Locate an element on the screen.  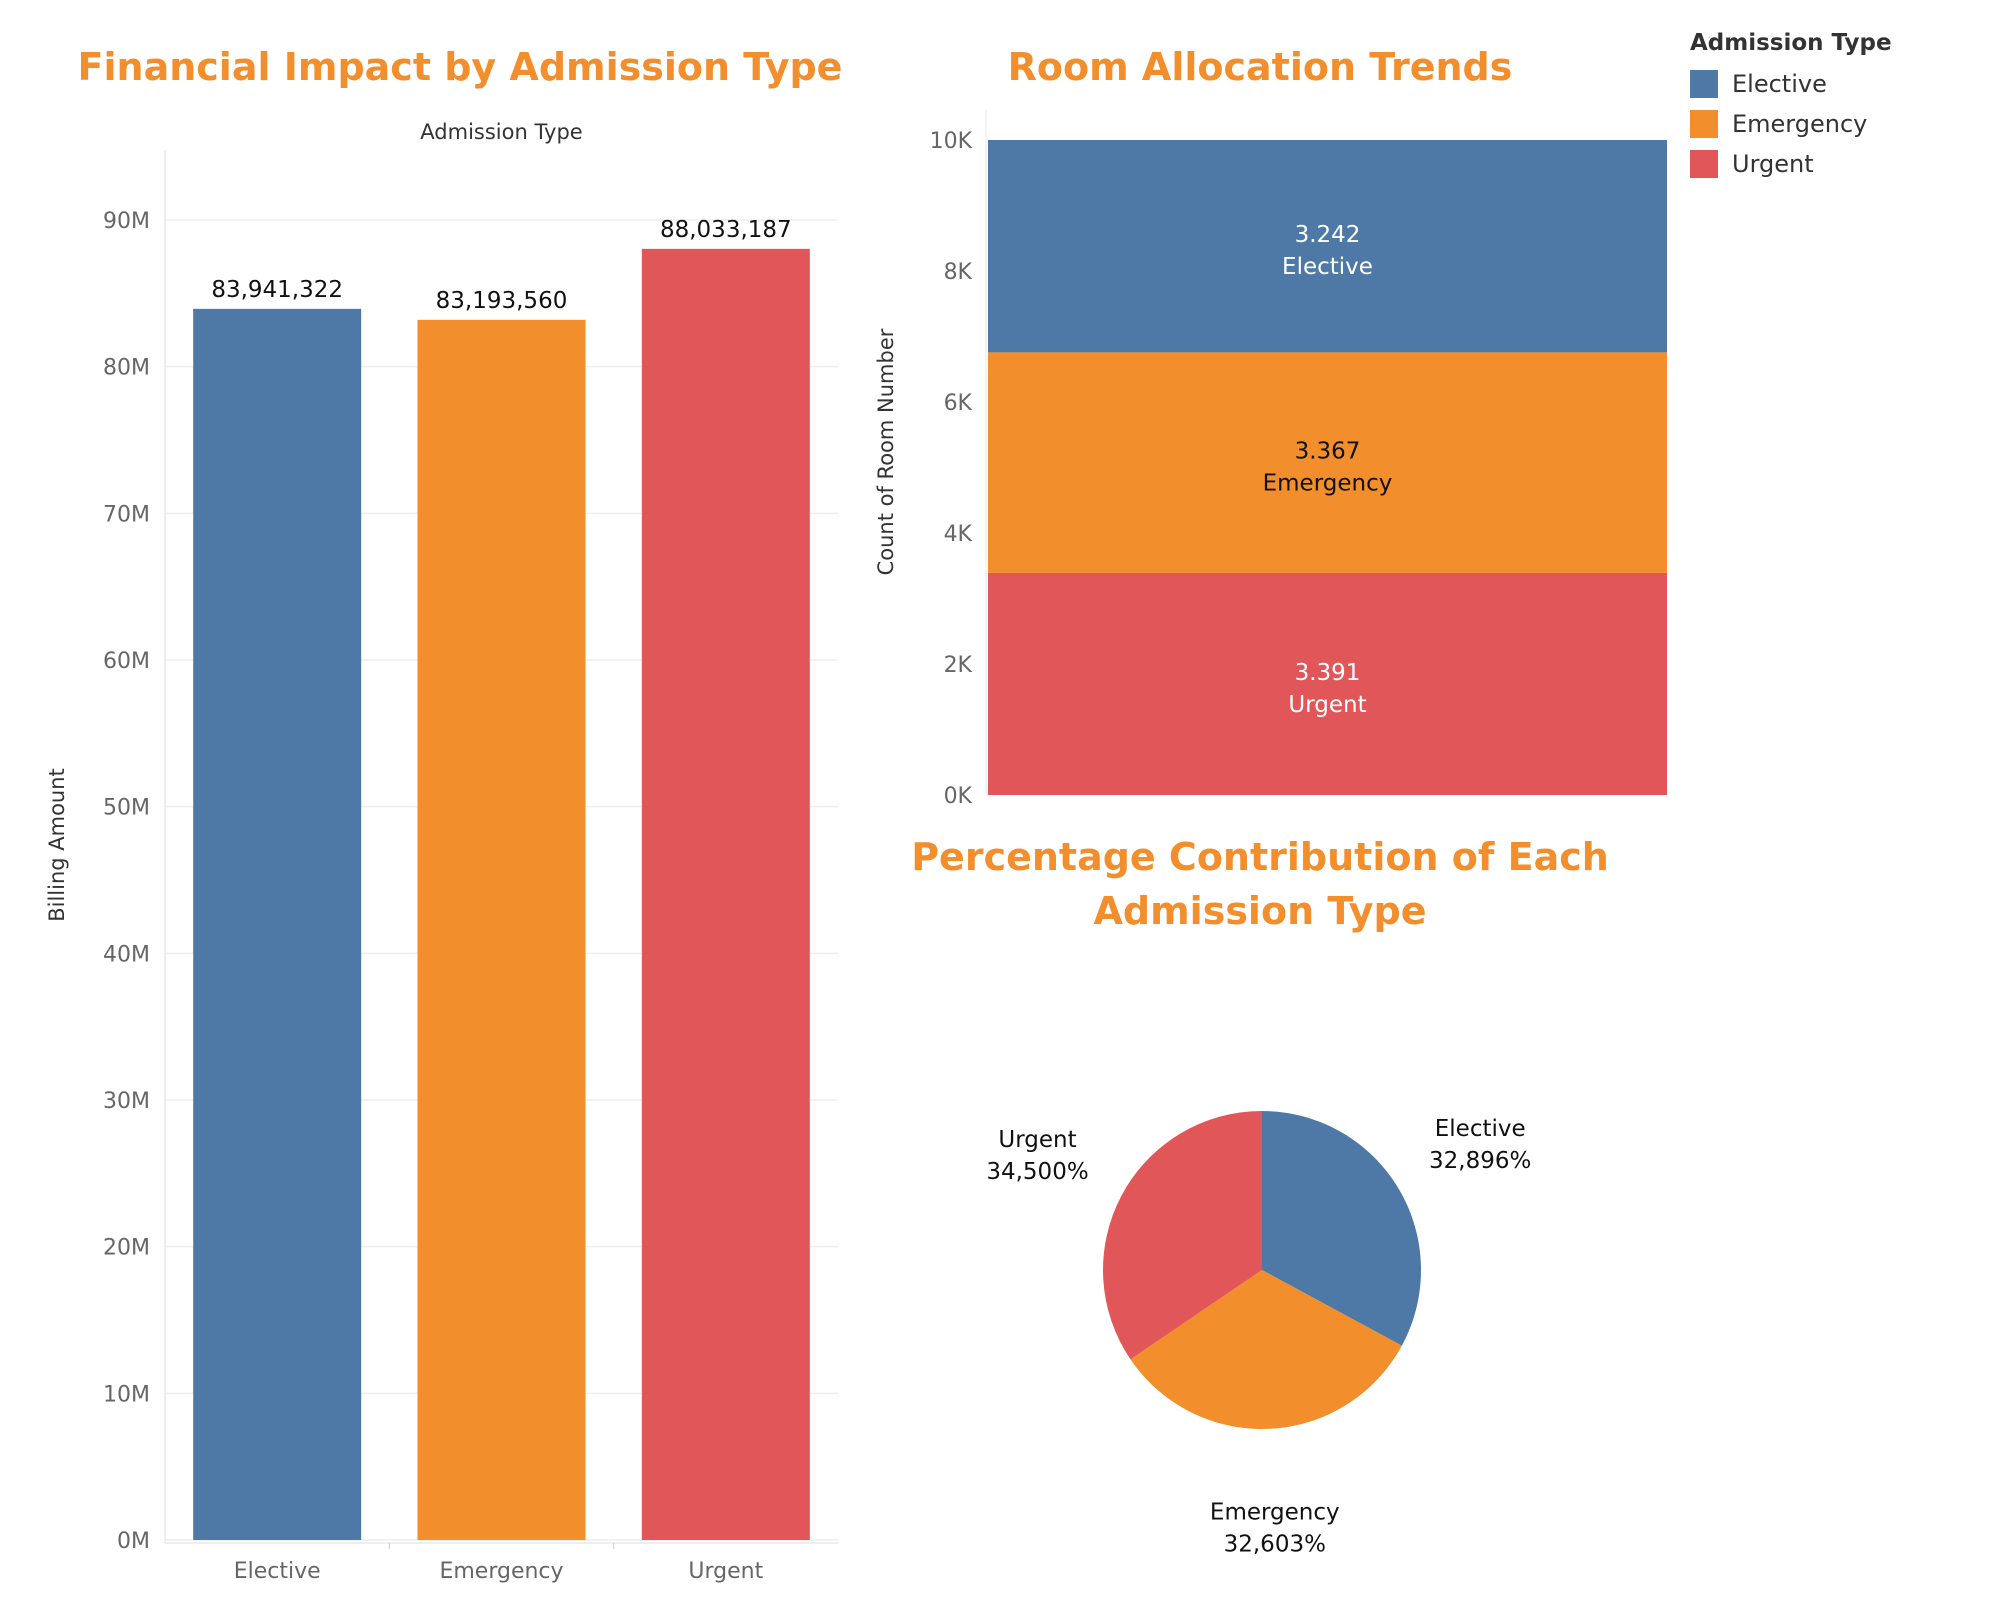
pie-slice-urgent is located at coordinates (1182, 1235).